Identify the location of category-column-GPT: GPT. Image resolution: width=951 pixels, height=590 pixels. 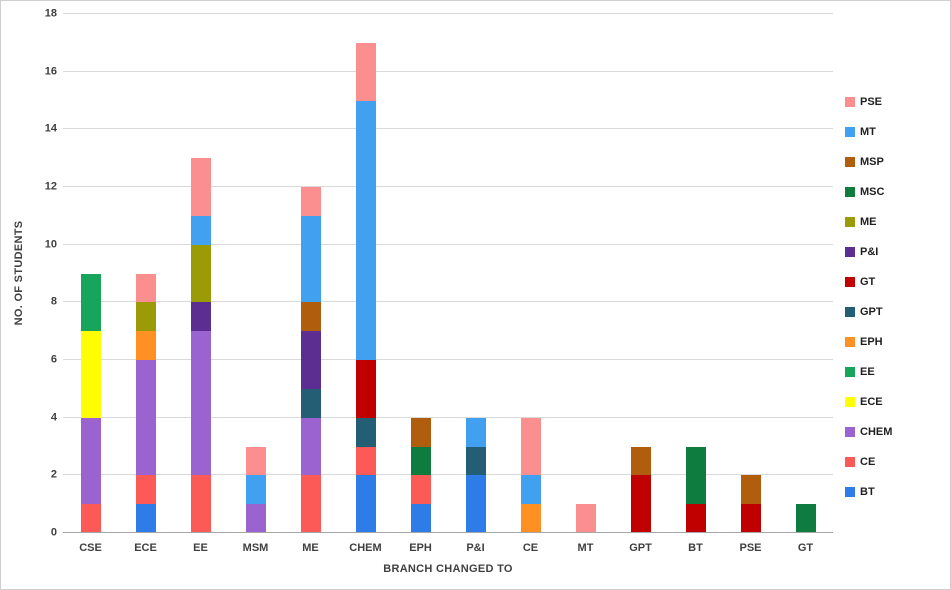
(640, 284).